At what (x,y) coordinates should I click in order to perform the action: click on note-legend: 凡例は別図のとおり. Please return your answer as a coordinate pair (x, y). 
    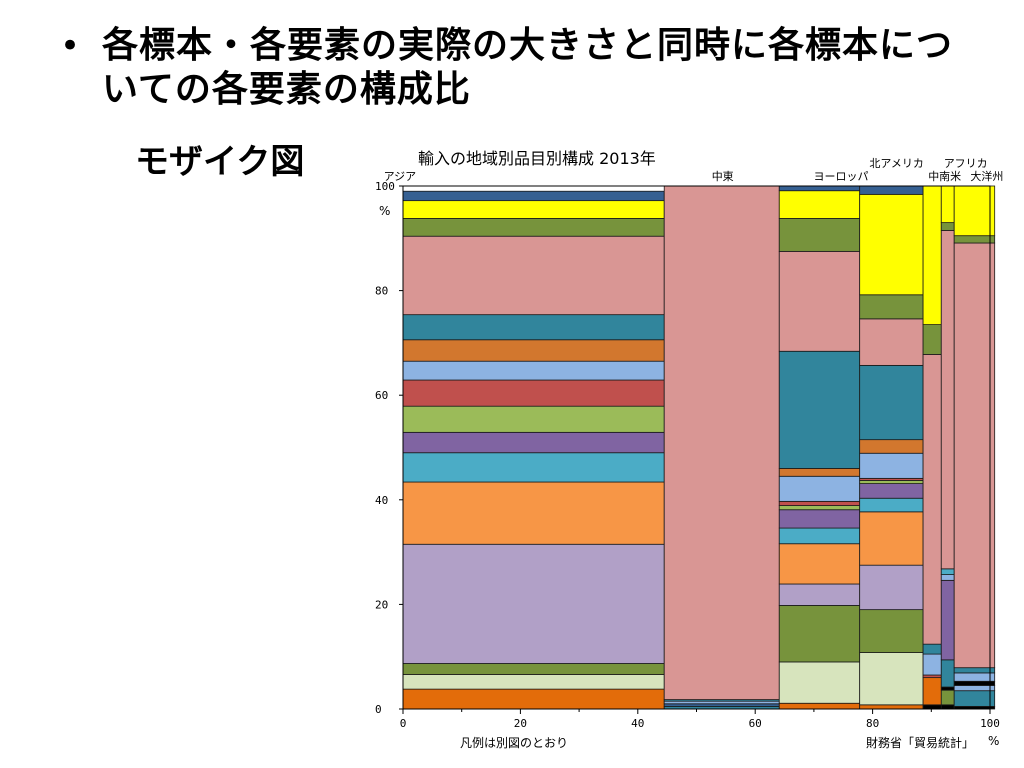
    Looking at the image, I should click on (514, 743).